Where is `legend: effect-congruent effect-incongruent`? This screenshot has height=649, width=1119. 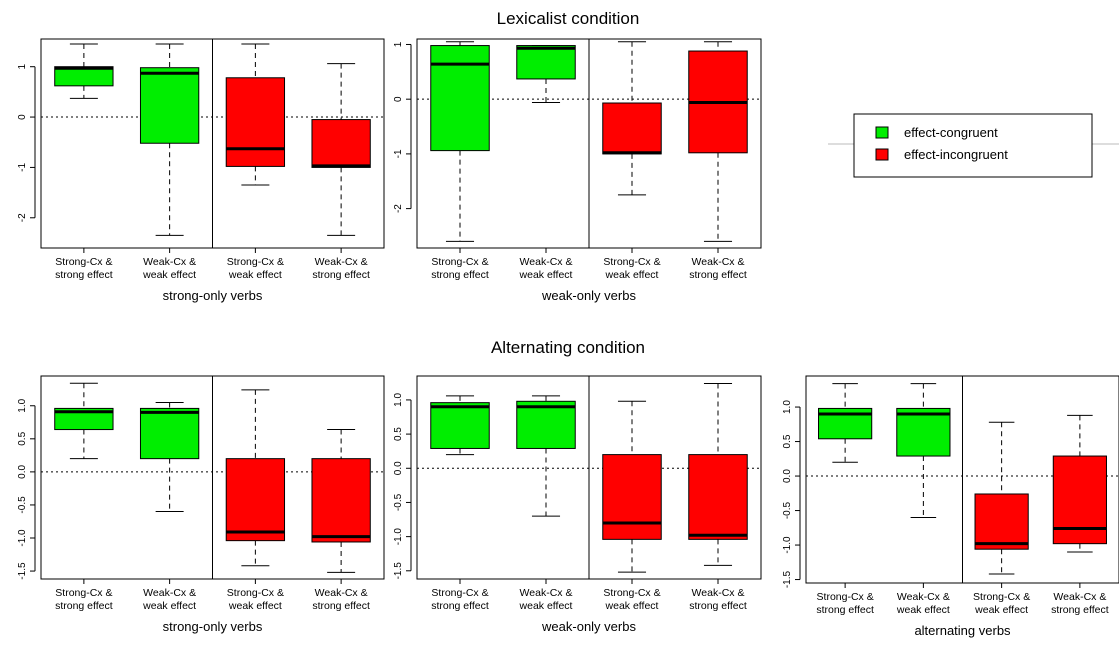 legend: effect-congruent effect-incongruent is located at coordinates (973, 145).